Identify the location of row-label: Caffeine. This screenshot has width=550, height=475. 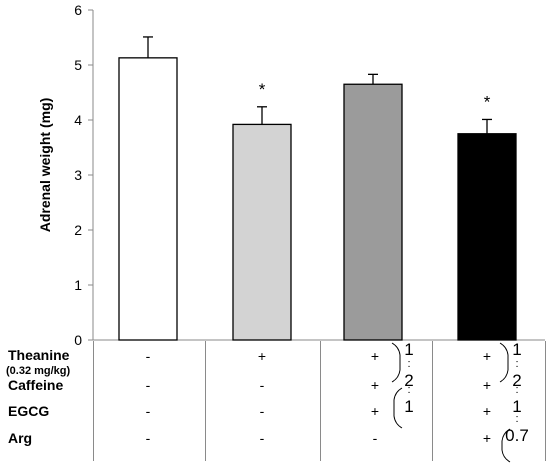
(36, 385).